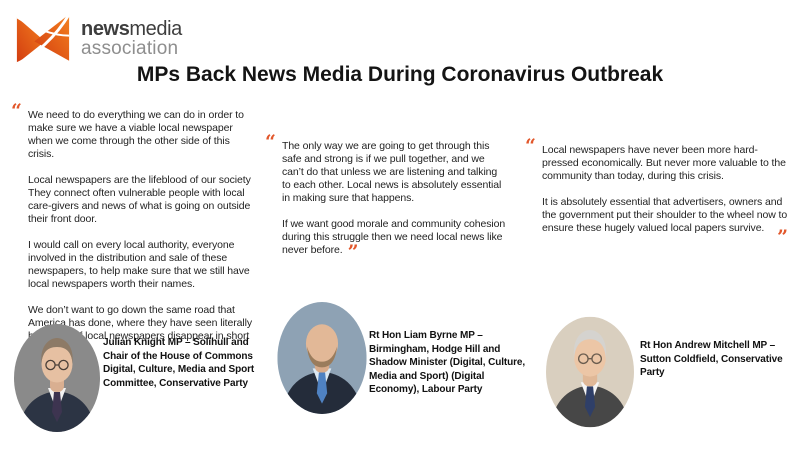  I want to click on portrait-andrew-mitchell, so click(590, 372).